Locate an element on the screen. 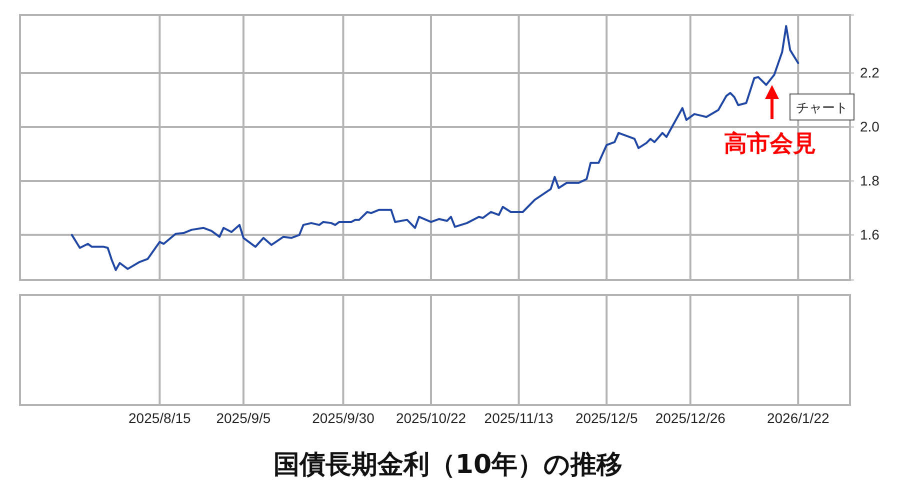 This screenshot has height=498, width=897. x-tick-label: 2025/11/13 is located at coordinates (519, 418).